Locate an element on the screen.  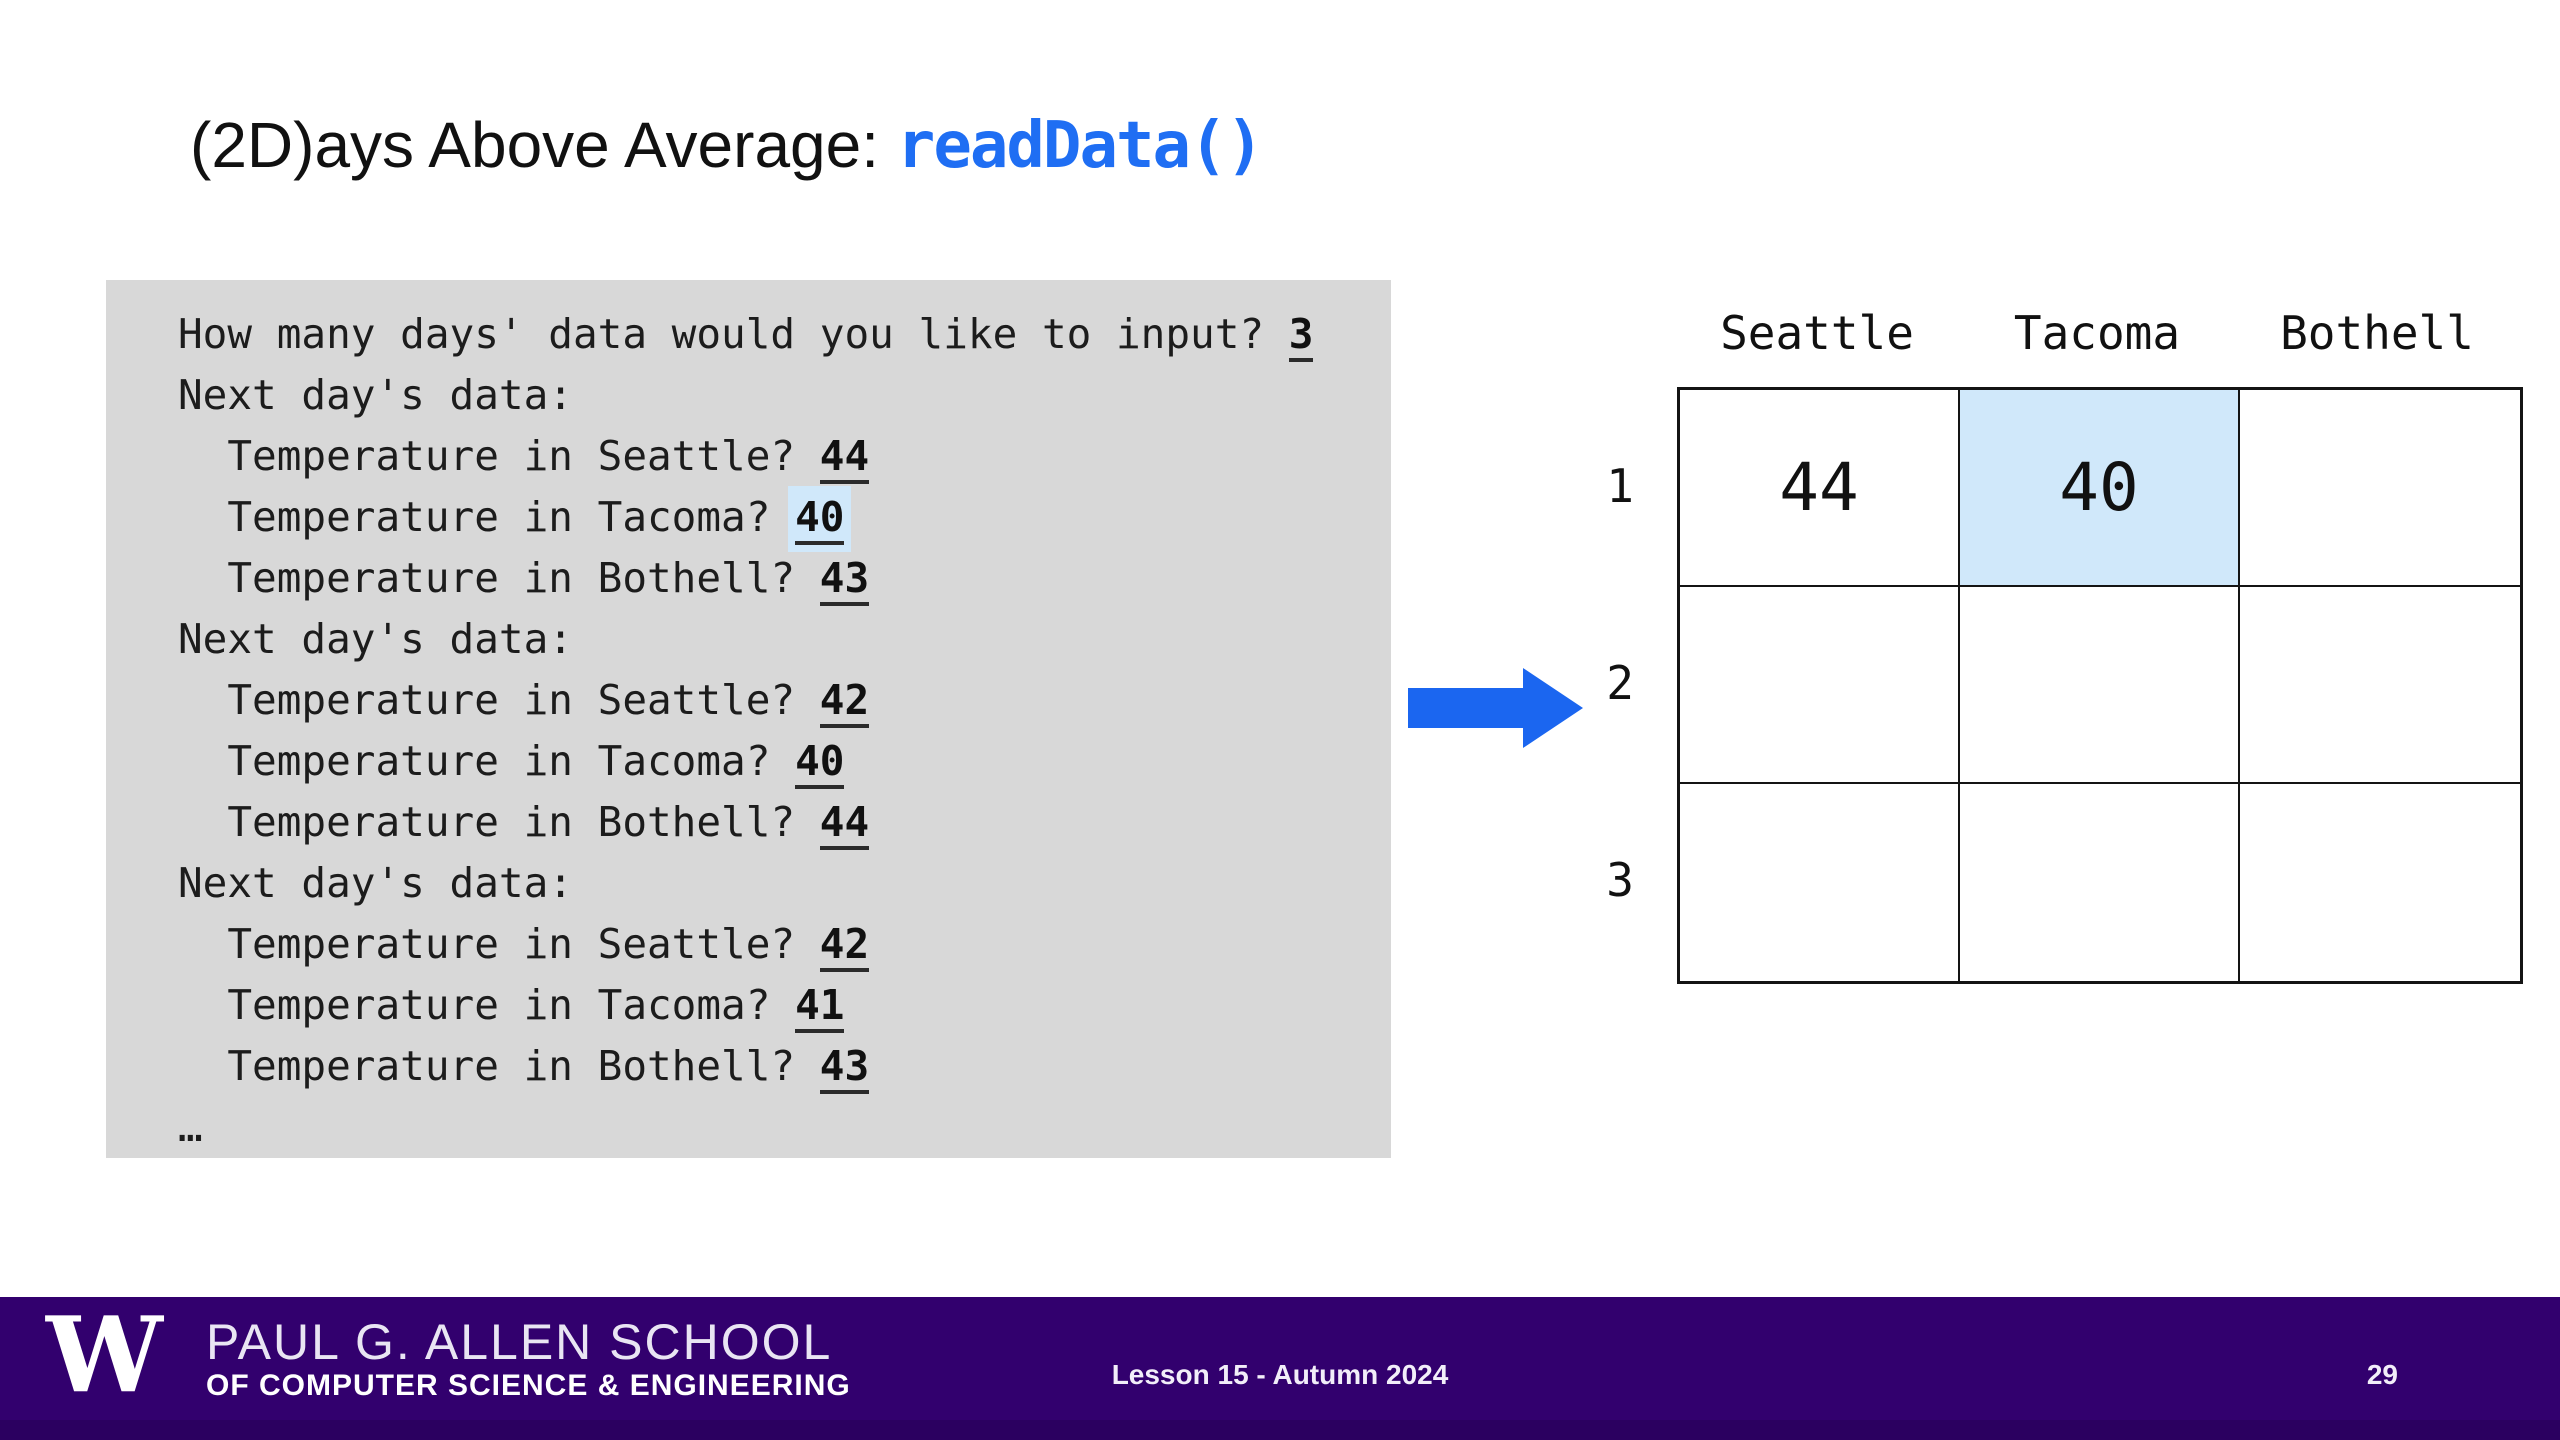
row-label-2: 2 is located at coordinates (1620, 682).